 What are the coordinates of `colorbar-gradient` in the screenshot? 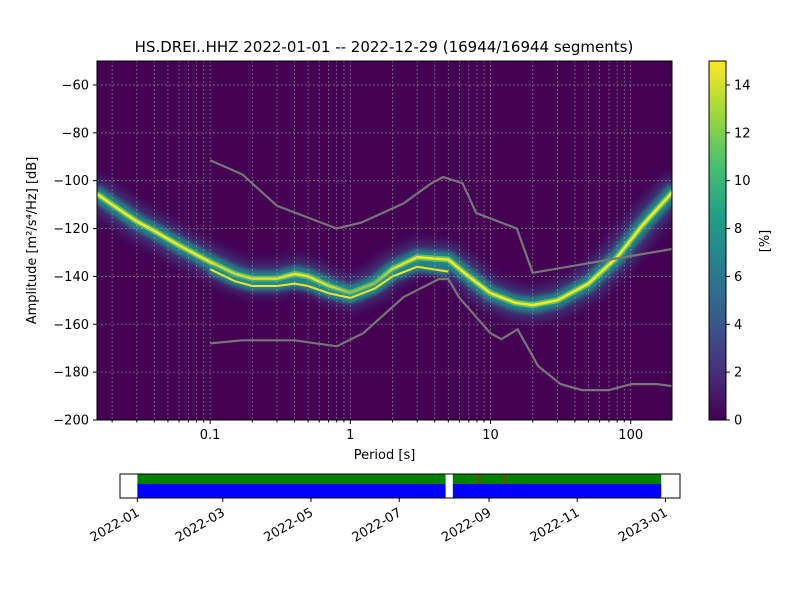 It's located at (717, 240).